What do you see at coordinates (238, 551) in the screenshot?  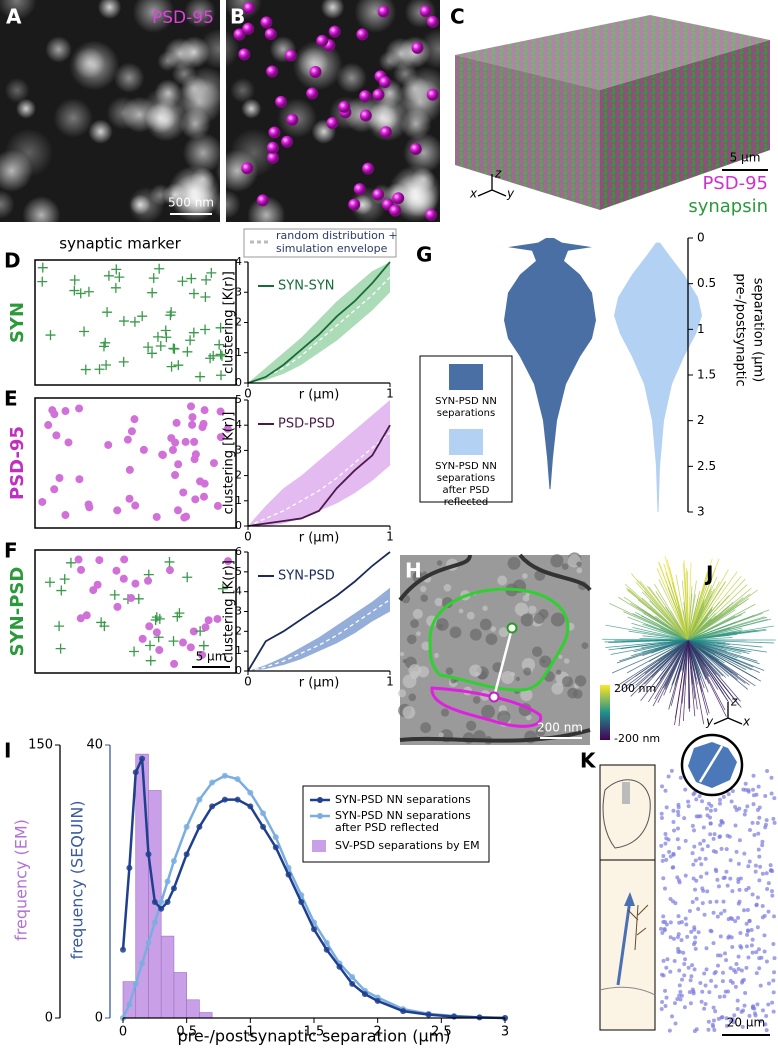 I see `y-tick-label: 6` at bounding box center [238, 551].